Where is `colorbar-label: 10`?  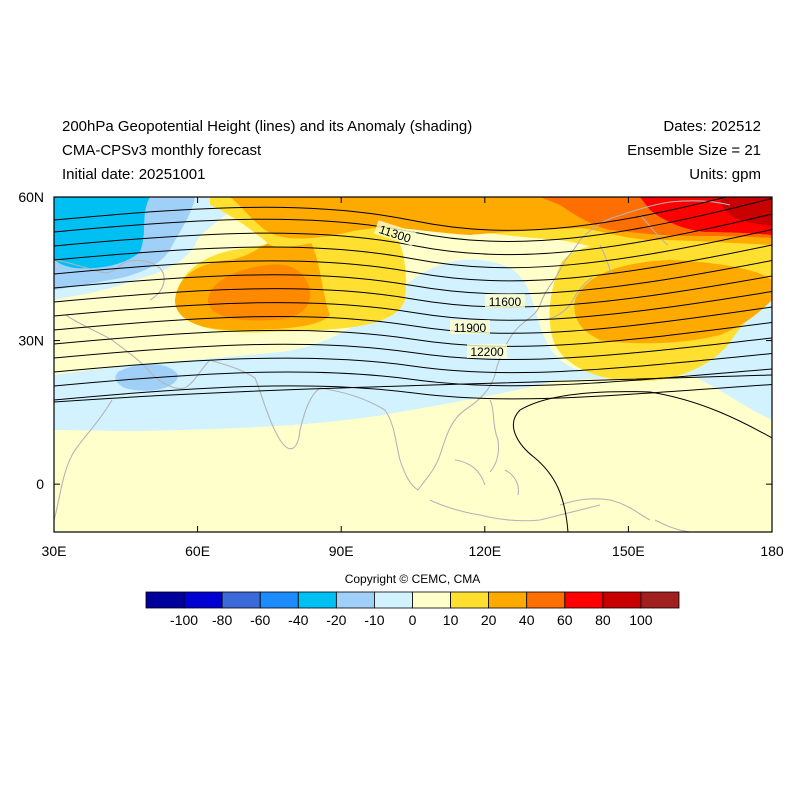
colorbar-label: 10 is located at coordinates (451, 620).